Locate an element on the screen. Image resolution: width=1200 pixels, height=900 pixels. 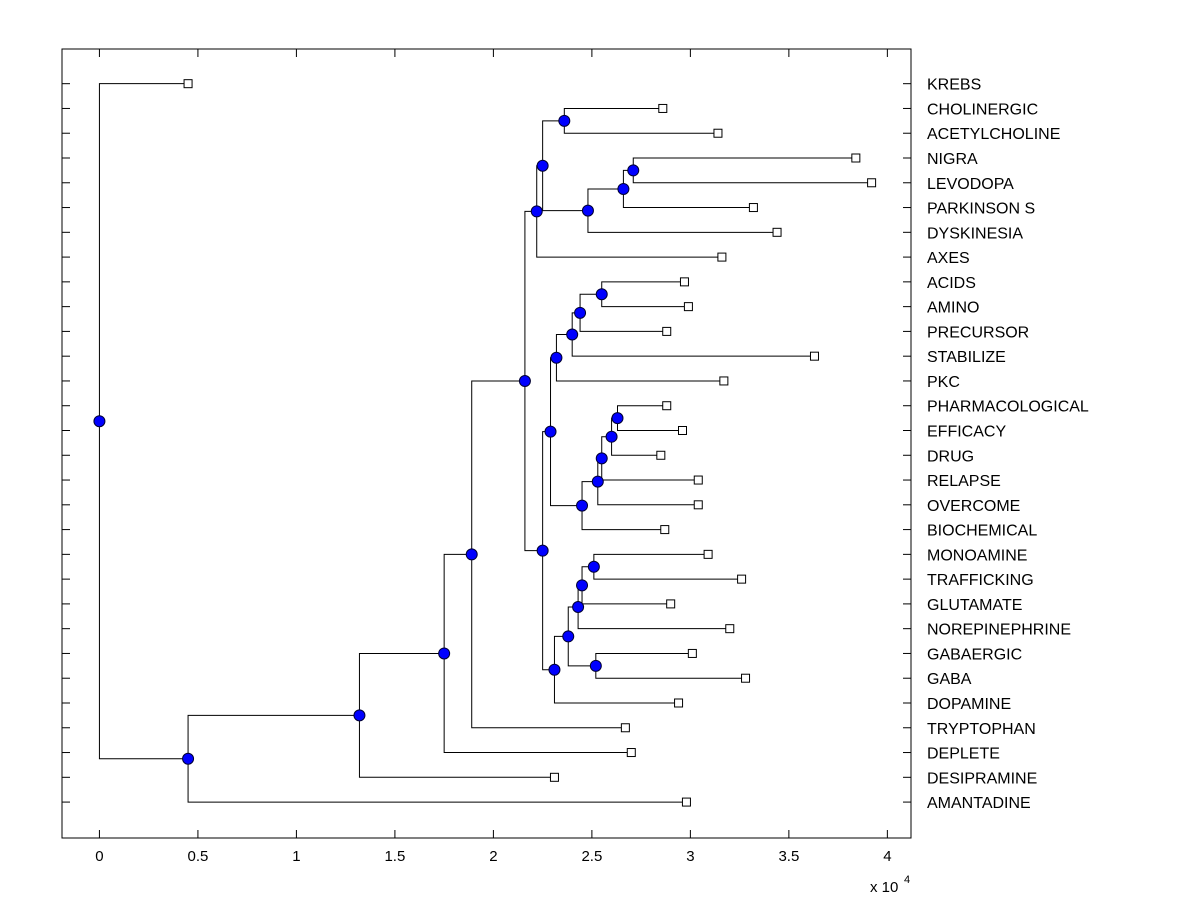
node-marker-n3 is located at coordinates (623, 188).